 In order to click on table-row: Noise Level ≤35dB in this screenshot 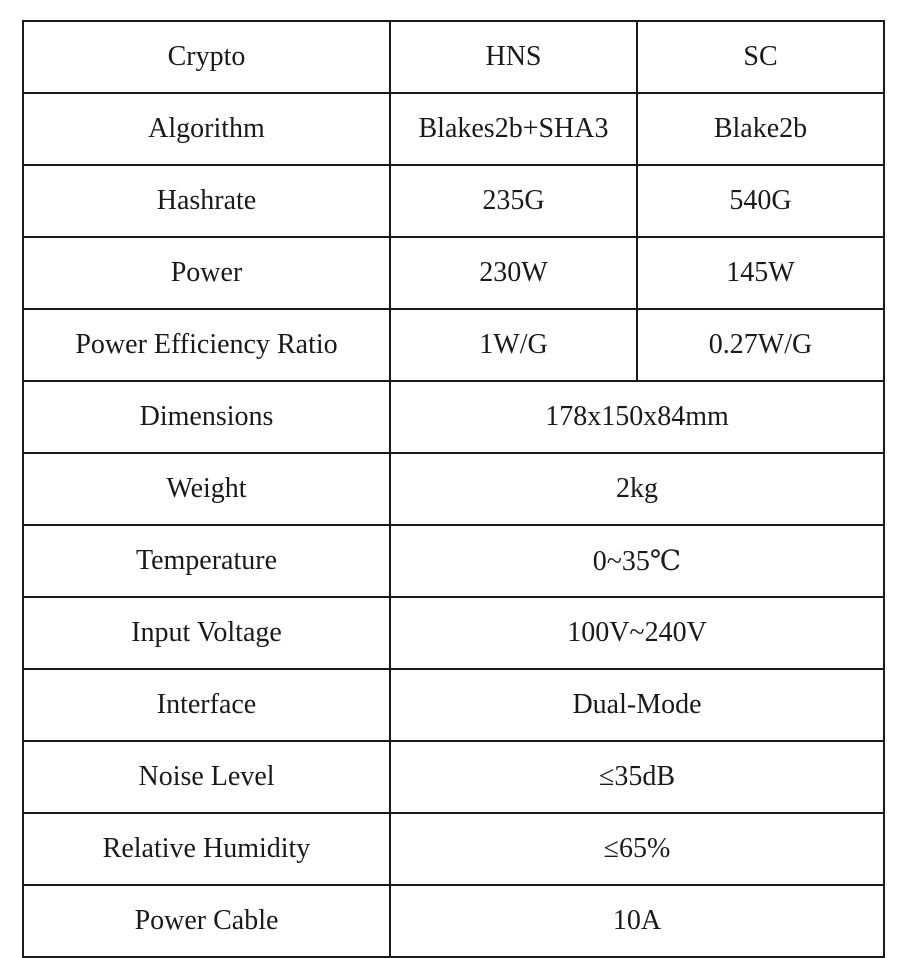, I will do `click(453, 777)`.